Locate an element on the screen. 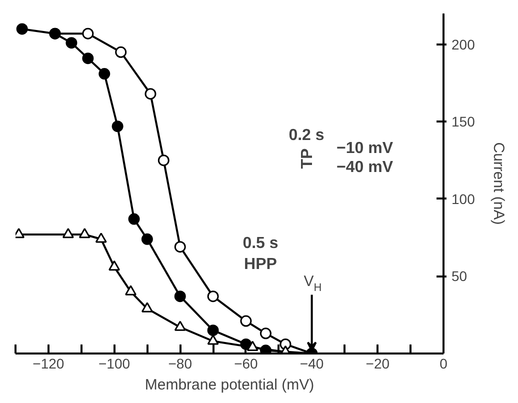  y-tick-label: 150 is located at coordinates (464, 122).